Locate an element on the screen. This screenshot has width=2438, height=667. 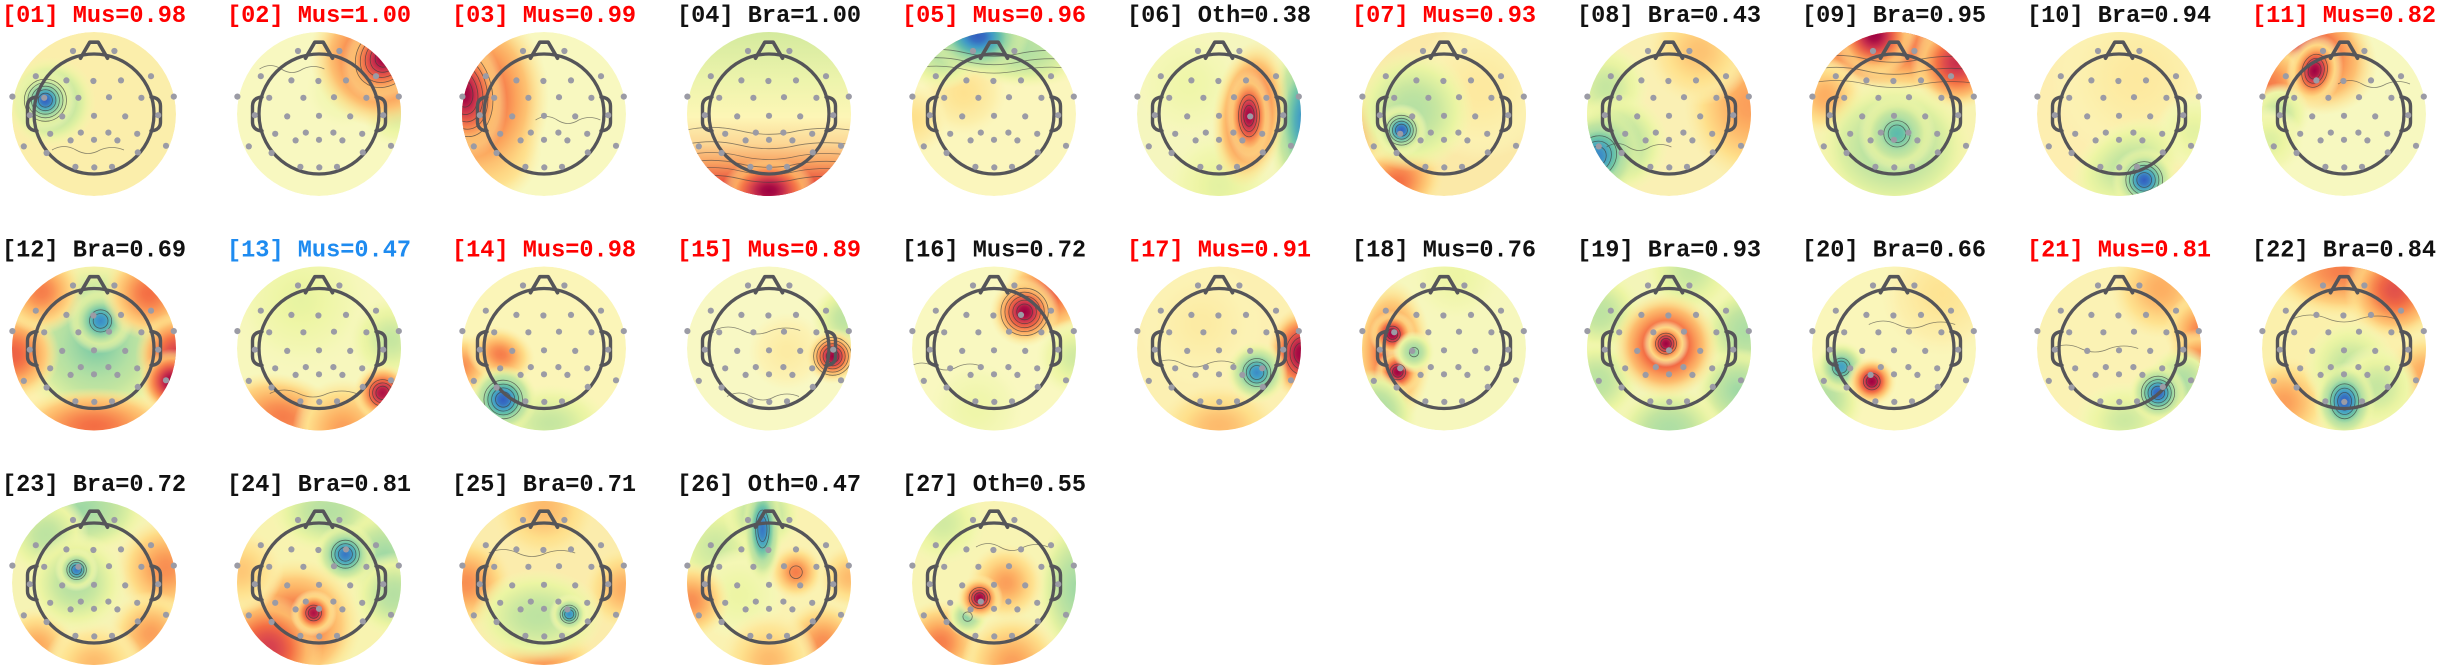
svg-text: [25] Bra=0.71 is located at coordinates (544, 485).